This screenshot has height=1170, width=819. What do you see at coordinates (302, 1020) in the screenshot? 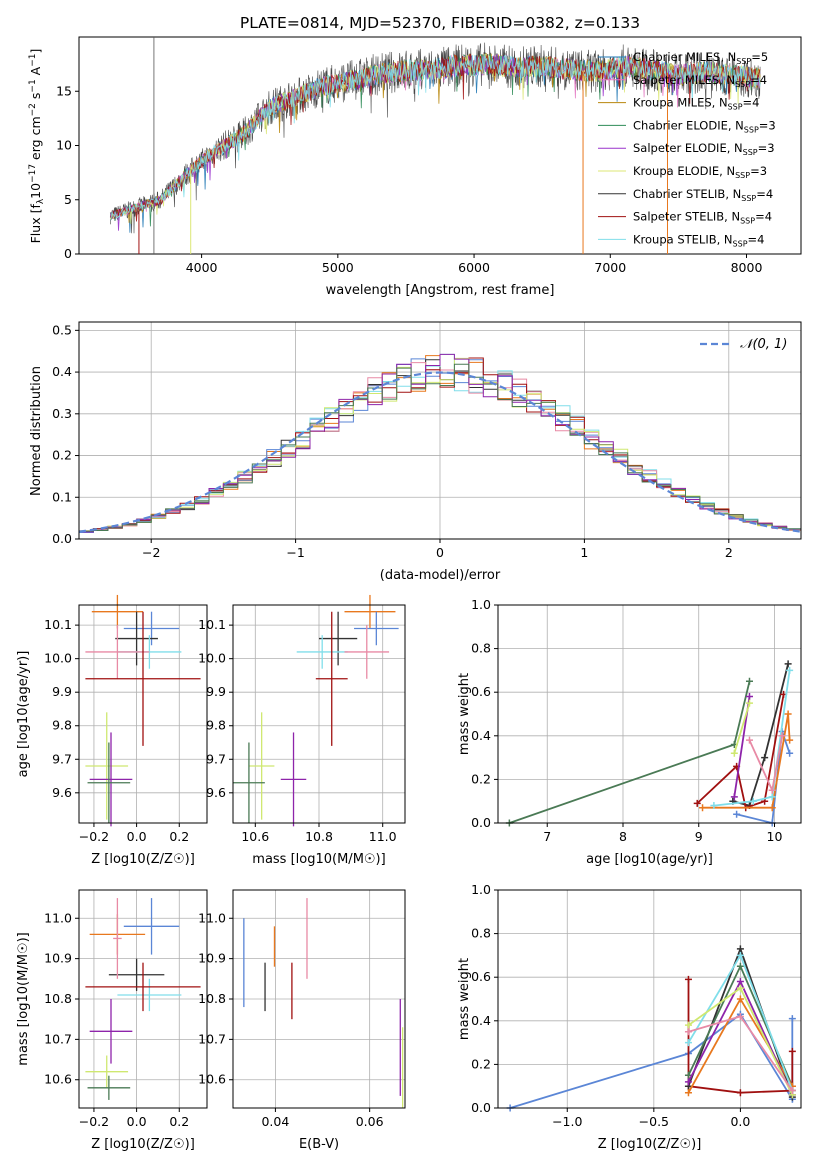
I see `param-panel: 0.04 0.06 10.6 10.7 10.8 10.9 11.0 E(B-V)` at bounding box center [302, 1020].